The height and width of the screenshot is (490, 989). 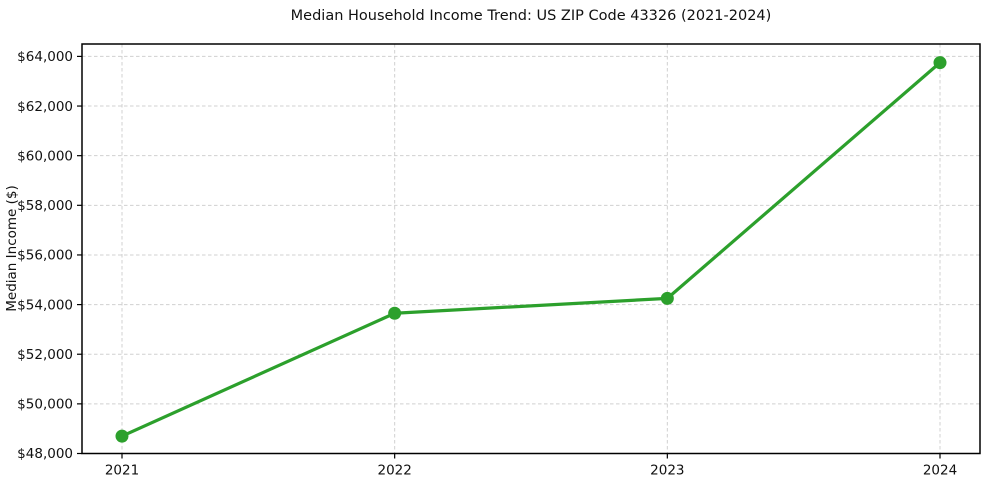 What do you see at coordinates (45, 355) in the screenshot?
I see `y-tick-label: $52,000` at bounding box center [45, 355].